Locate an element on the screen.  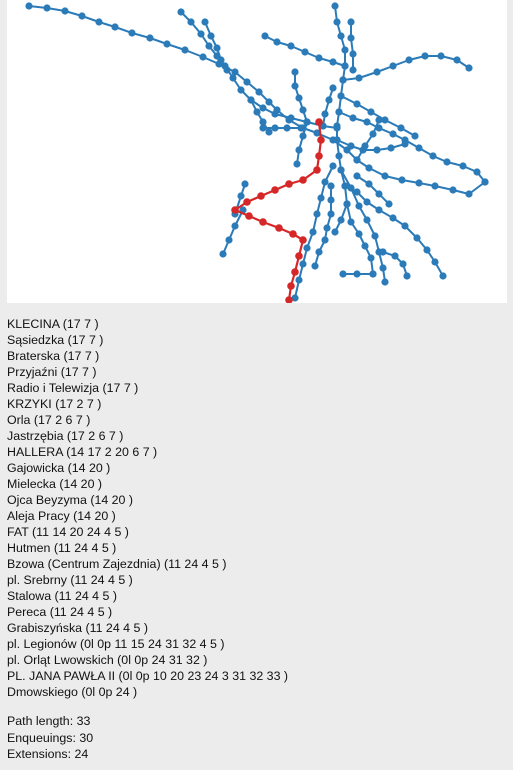
path-stop: KRZYKI (17 2 7 ) is located at coordinates (54, 404).